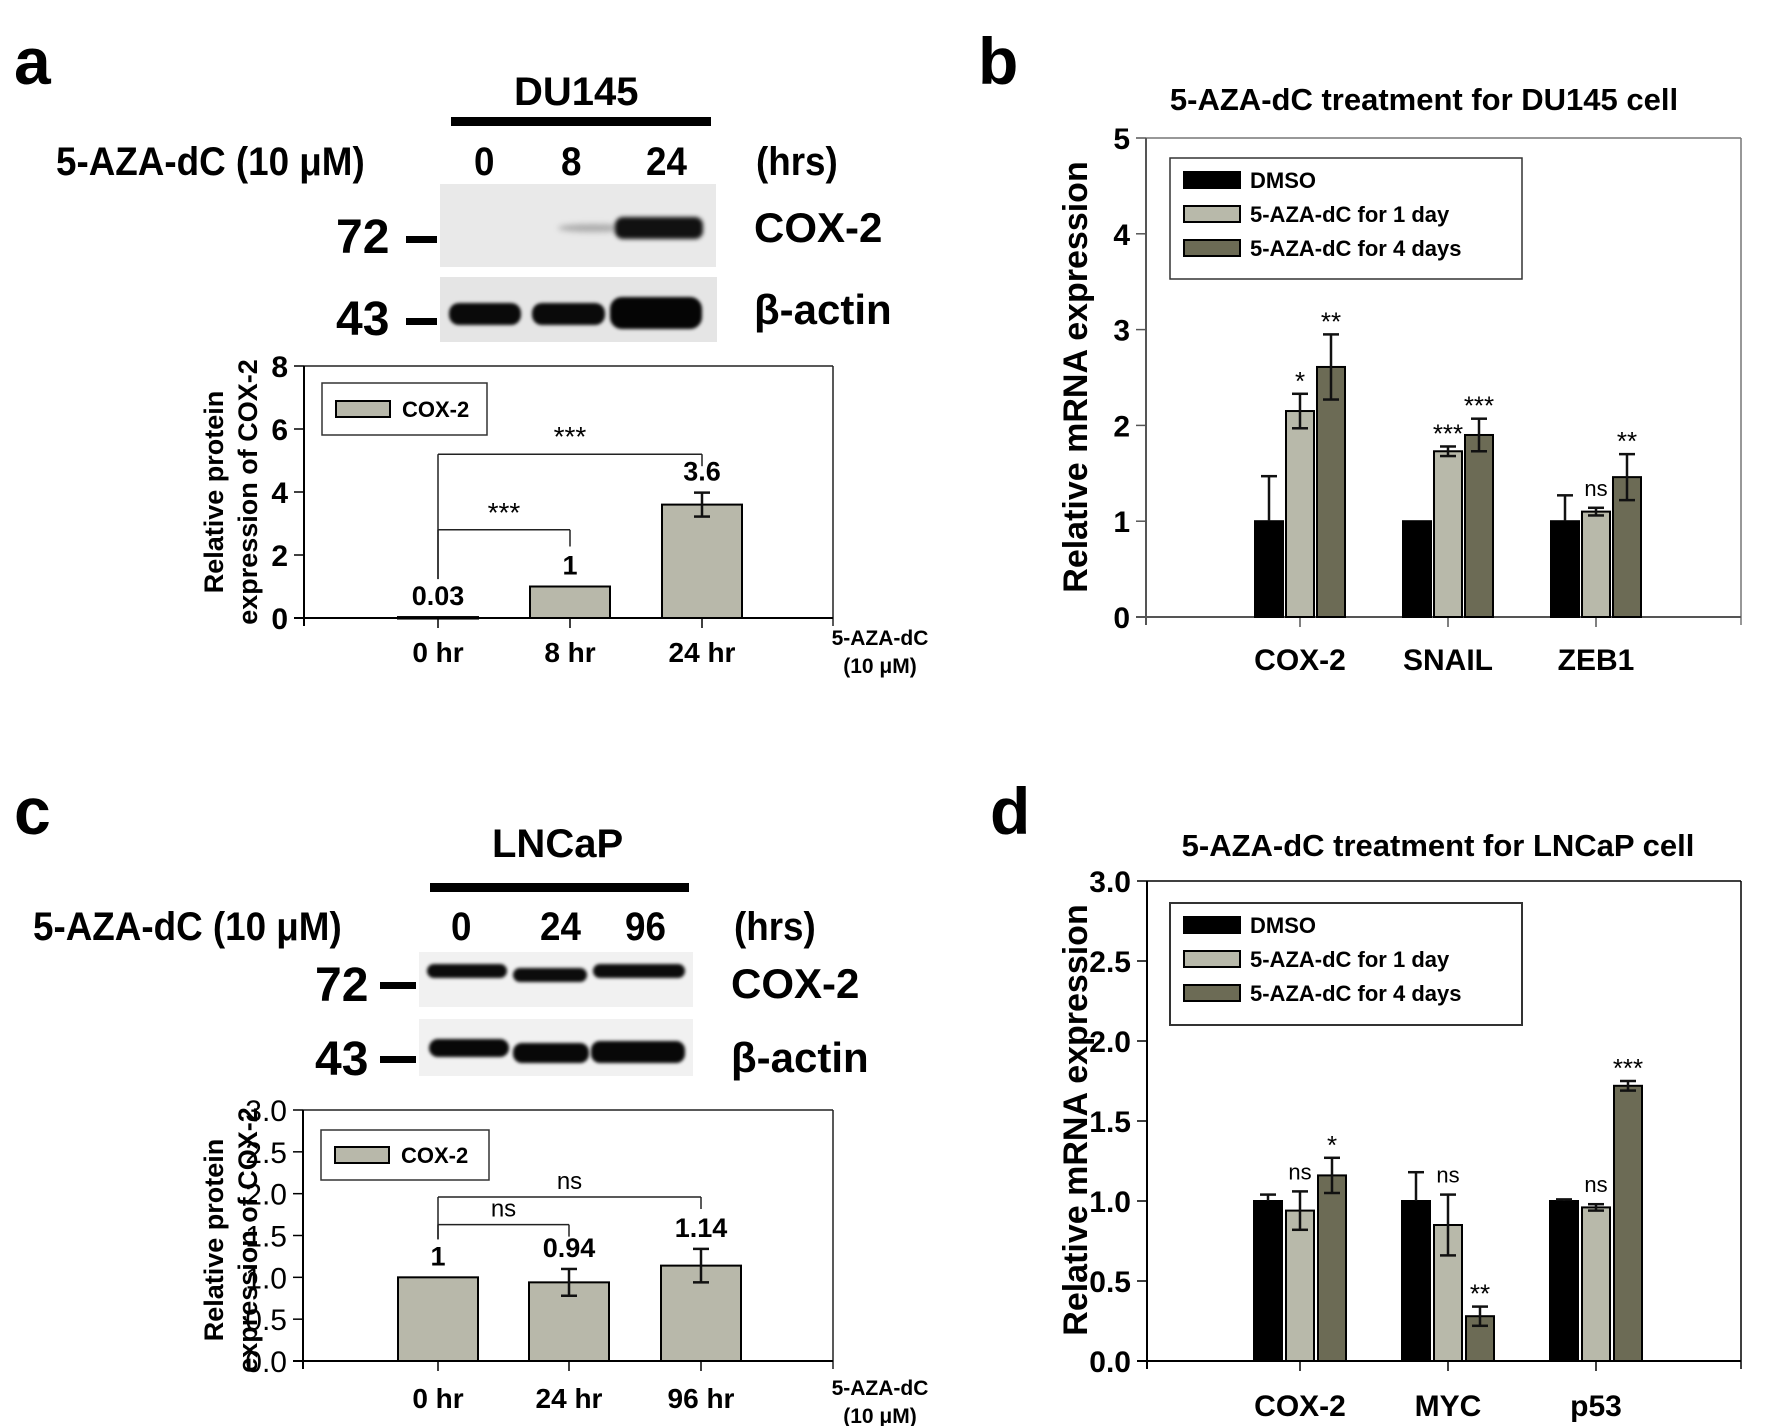 The height and width of the screenshot is (1426, 1772). What do you see at coordinates (1110, 1202) in the screenshot?
I see `y-tick-label: 1.0` at bounding box center [1110, 1202].